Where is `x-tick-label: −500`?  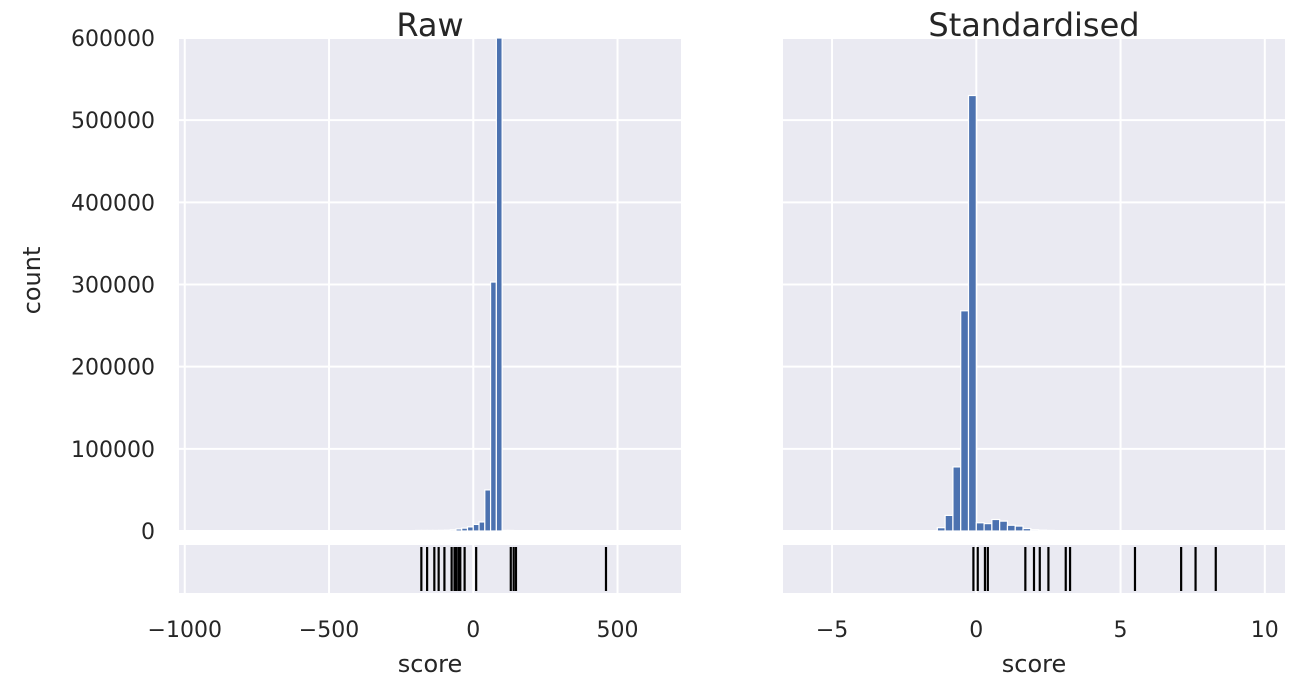 x-tick-label: −500 is located at coordinates (329, 630).